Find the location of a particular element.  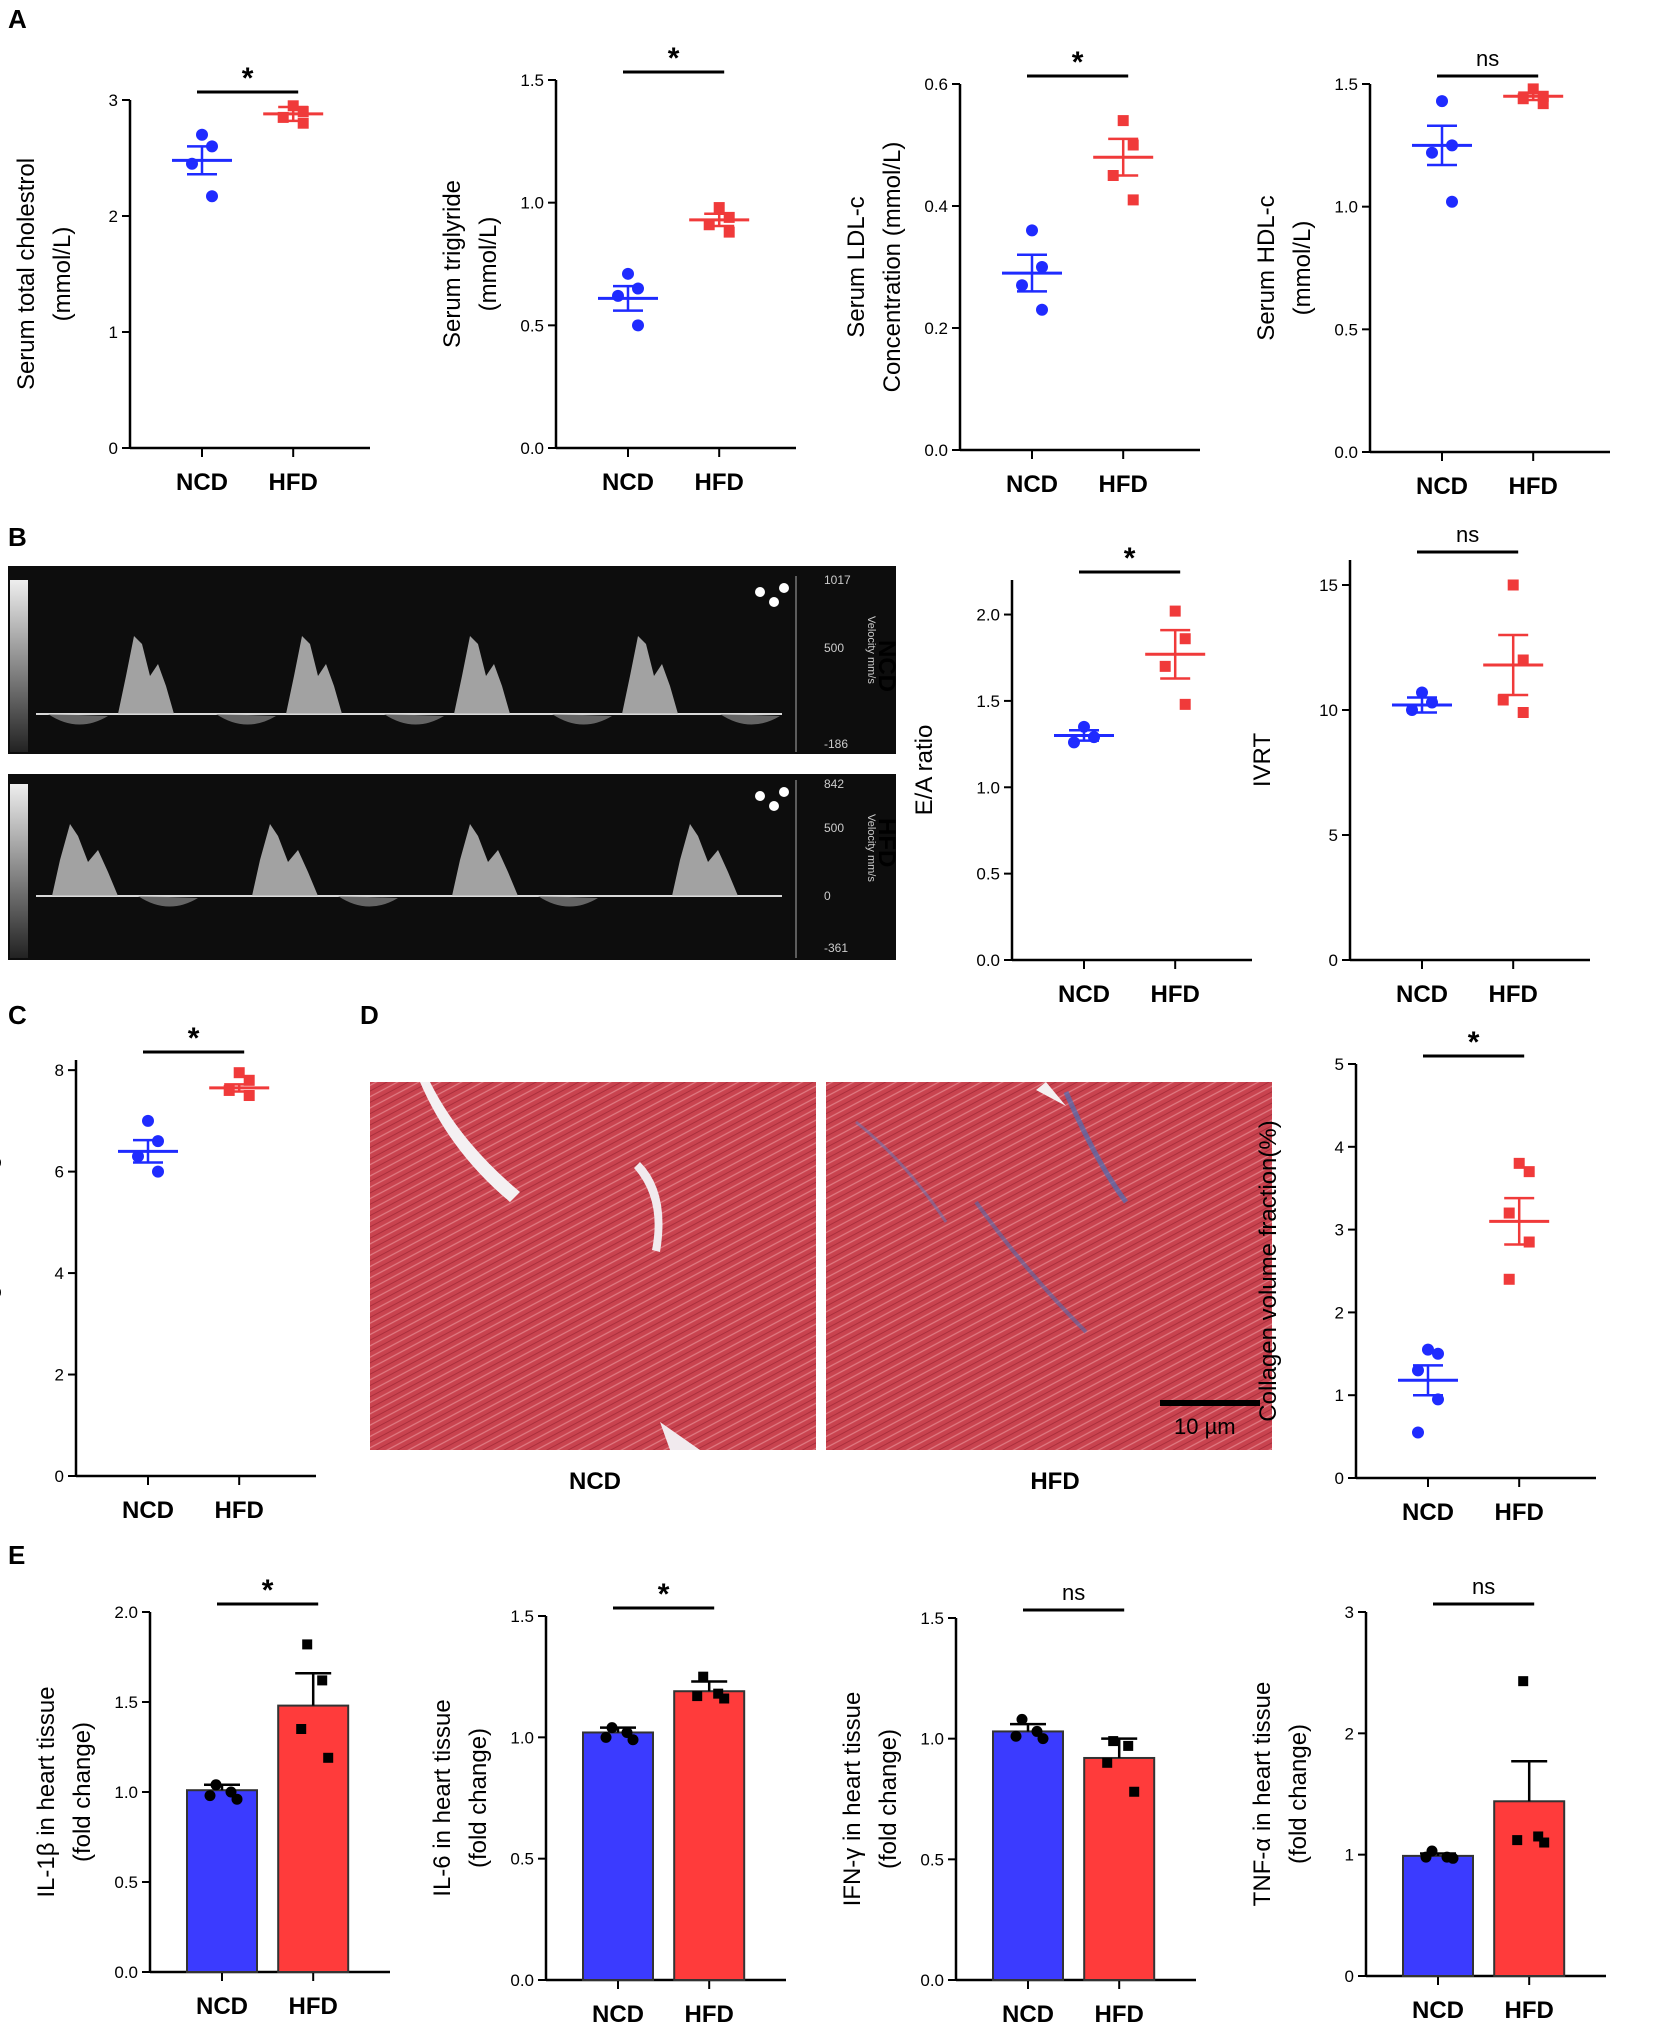

y-tick-label: 0.4 is located at coordinates (936, 206).